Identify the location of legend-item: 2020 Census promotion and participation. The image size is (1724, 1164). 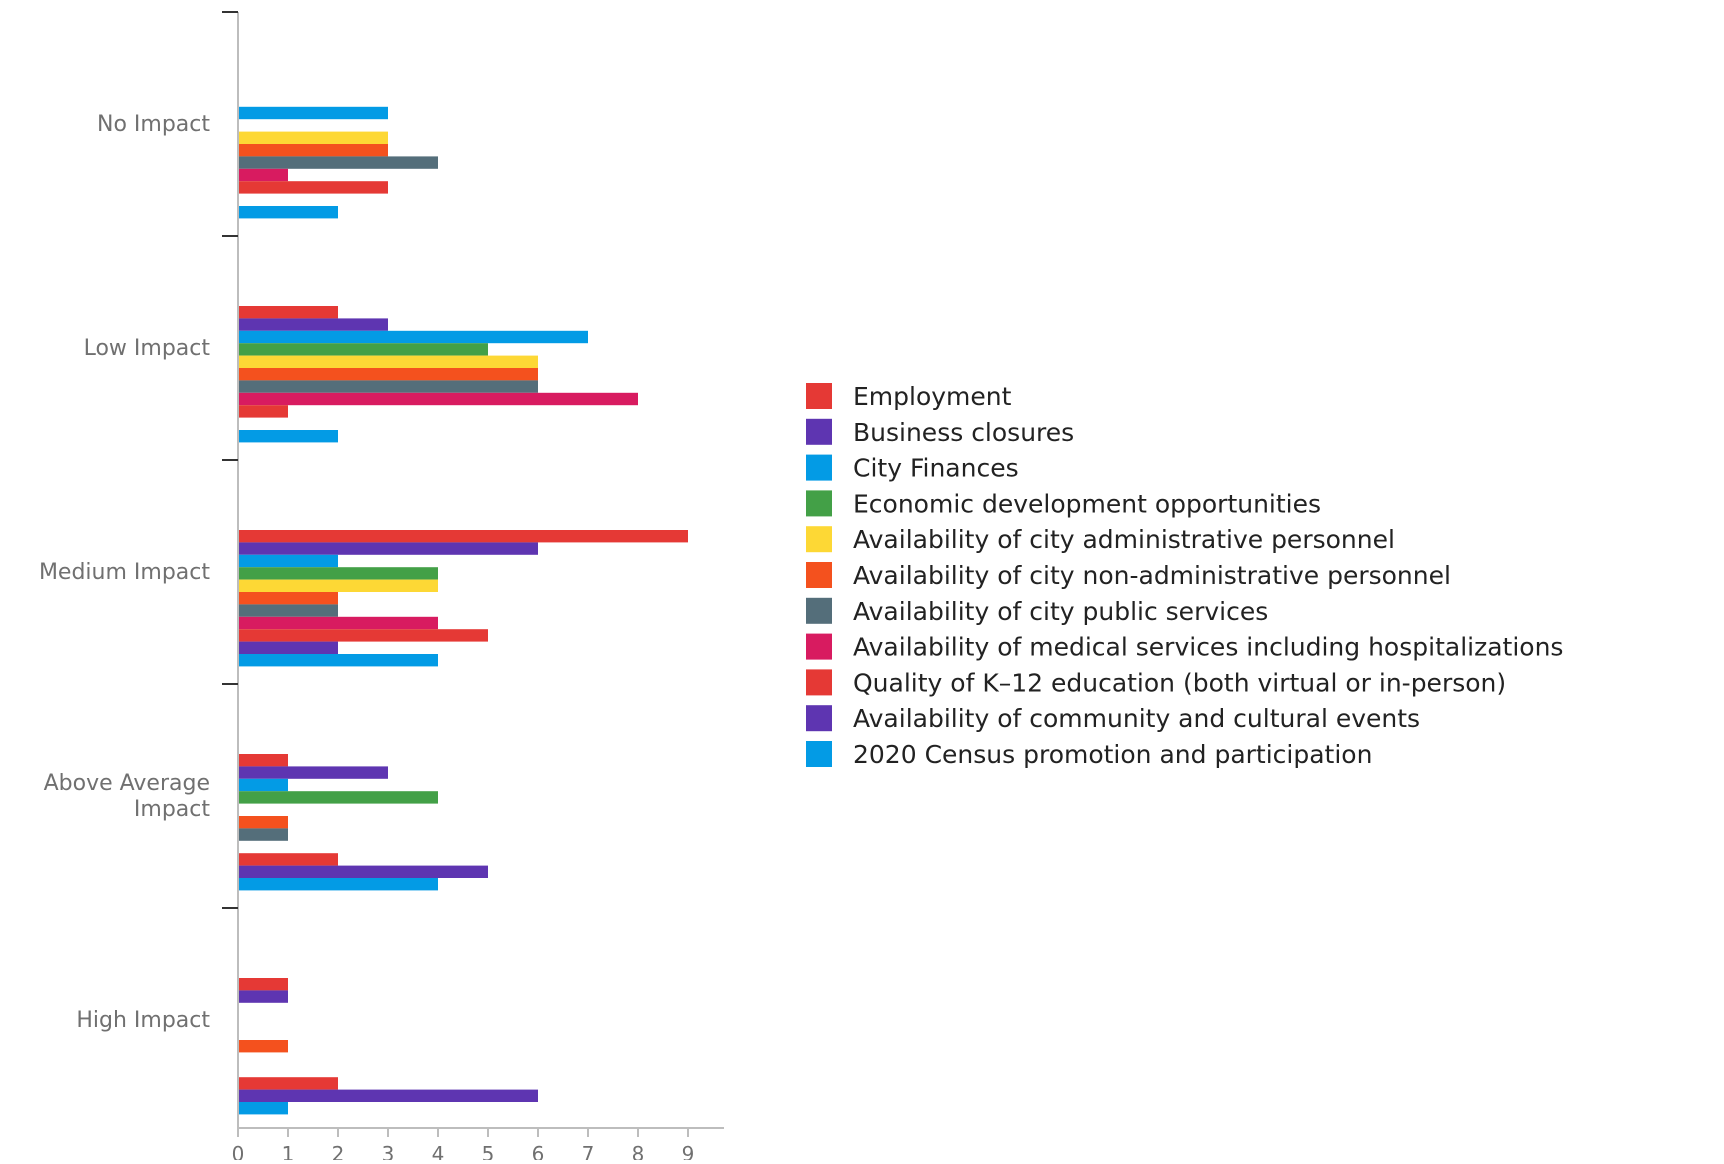
(1089, 754).